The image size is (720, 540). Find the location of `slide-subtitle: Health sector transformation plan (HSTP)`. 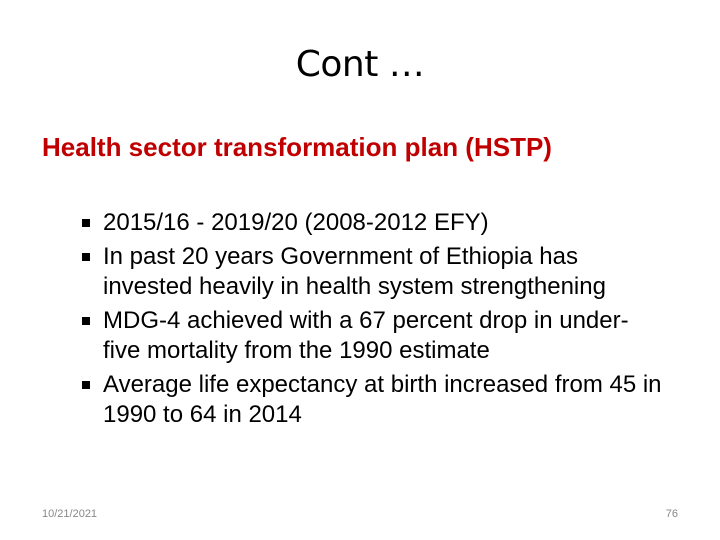

slide-subtitle: Health sector transformation plan (HSTP) is located at coordinates (297, 147).